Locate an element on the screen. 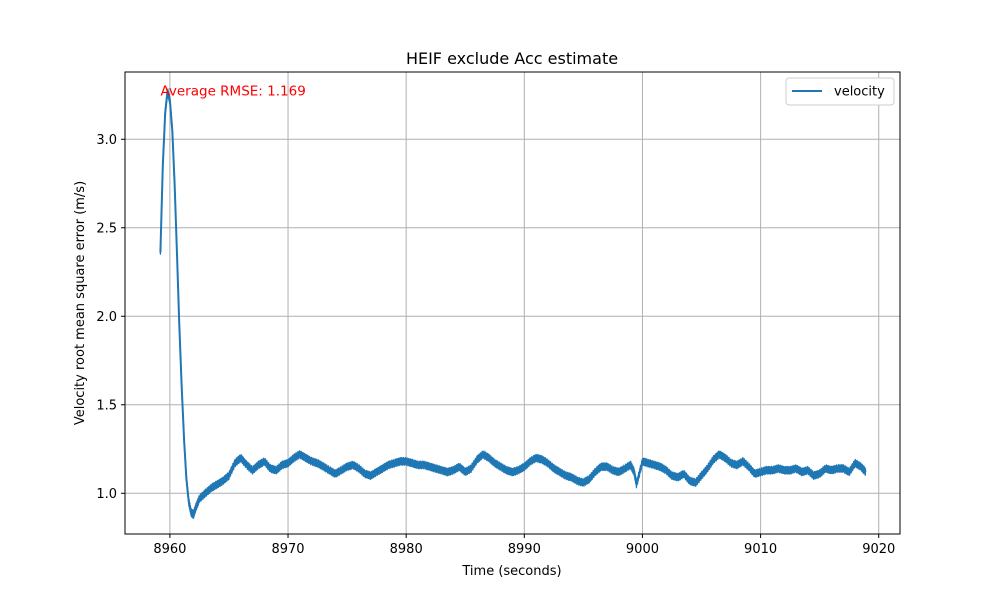 The height and width of the screenshot is (600, 1000). x-ticks: 8960 8970 8980 8990 9000 9010 9020 is located at coordinates (524, 545).